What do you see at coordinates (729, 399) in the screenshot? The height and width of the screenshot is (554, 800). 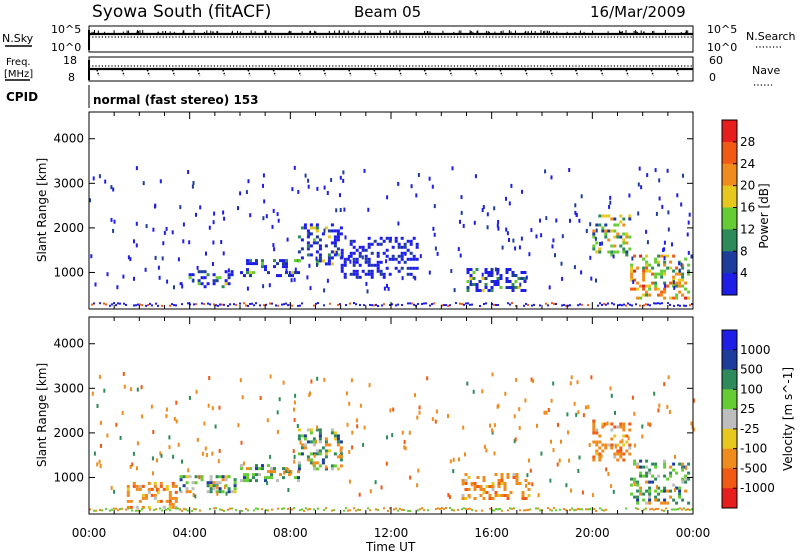 I see `colorbar-segment` at bounding box center [729, 399].